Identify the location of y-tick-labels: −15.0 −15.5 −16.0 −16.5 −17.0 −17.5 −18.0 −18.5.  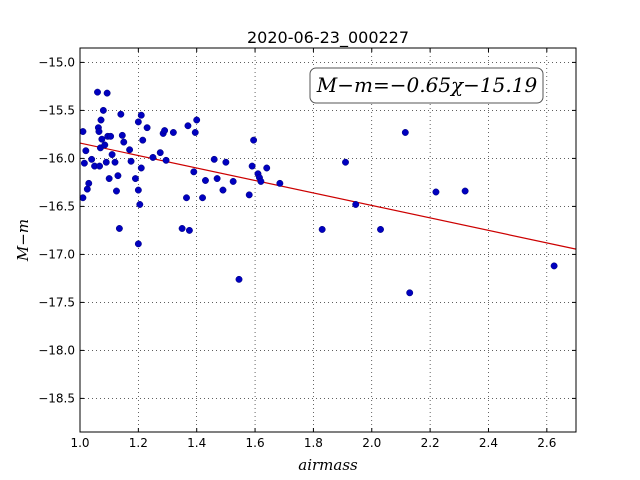
(56, 230).